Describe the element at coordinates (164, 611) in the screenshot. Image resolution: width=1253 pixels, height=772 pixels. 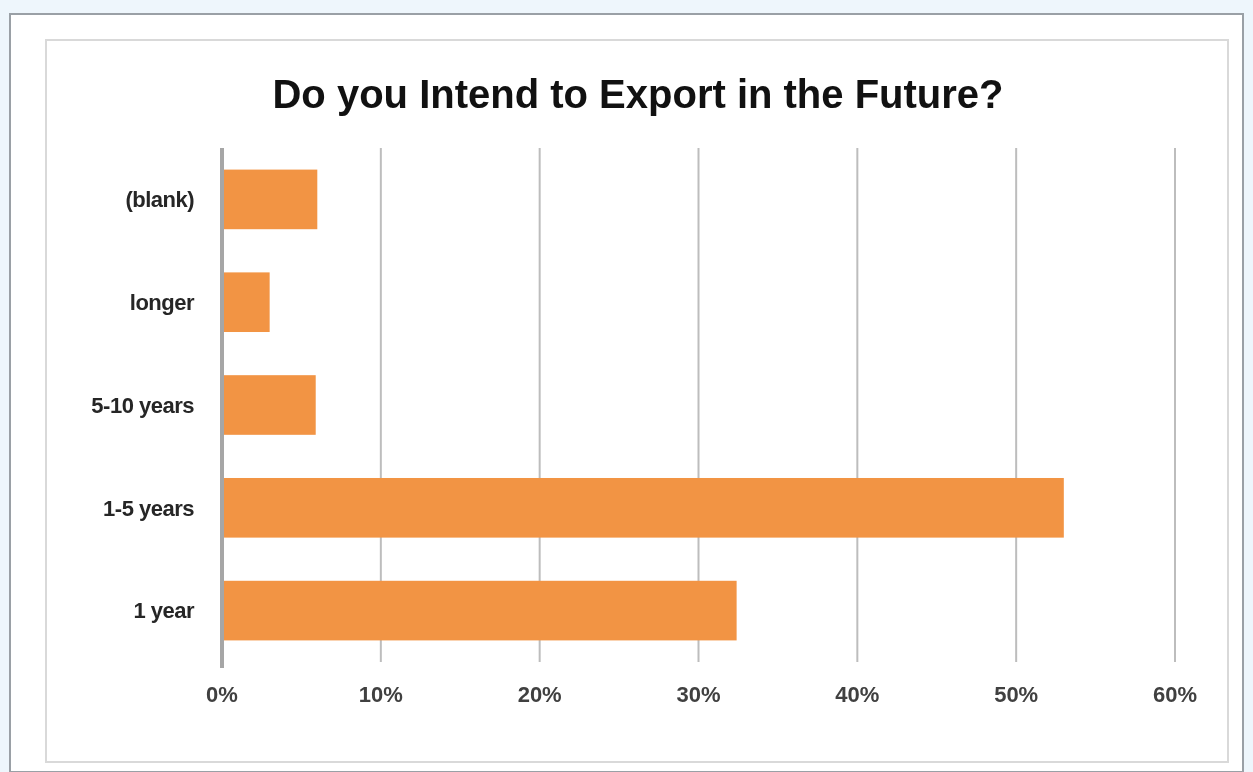
I see `y-tick-label: 1 year` at that location.